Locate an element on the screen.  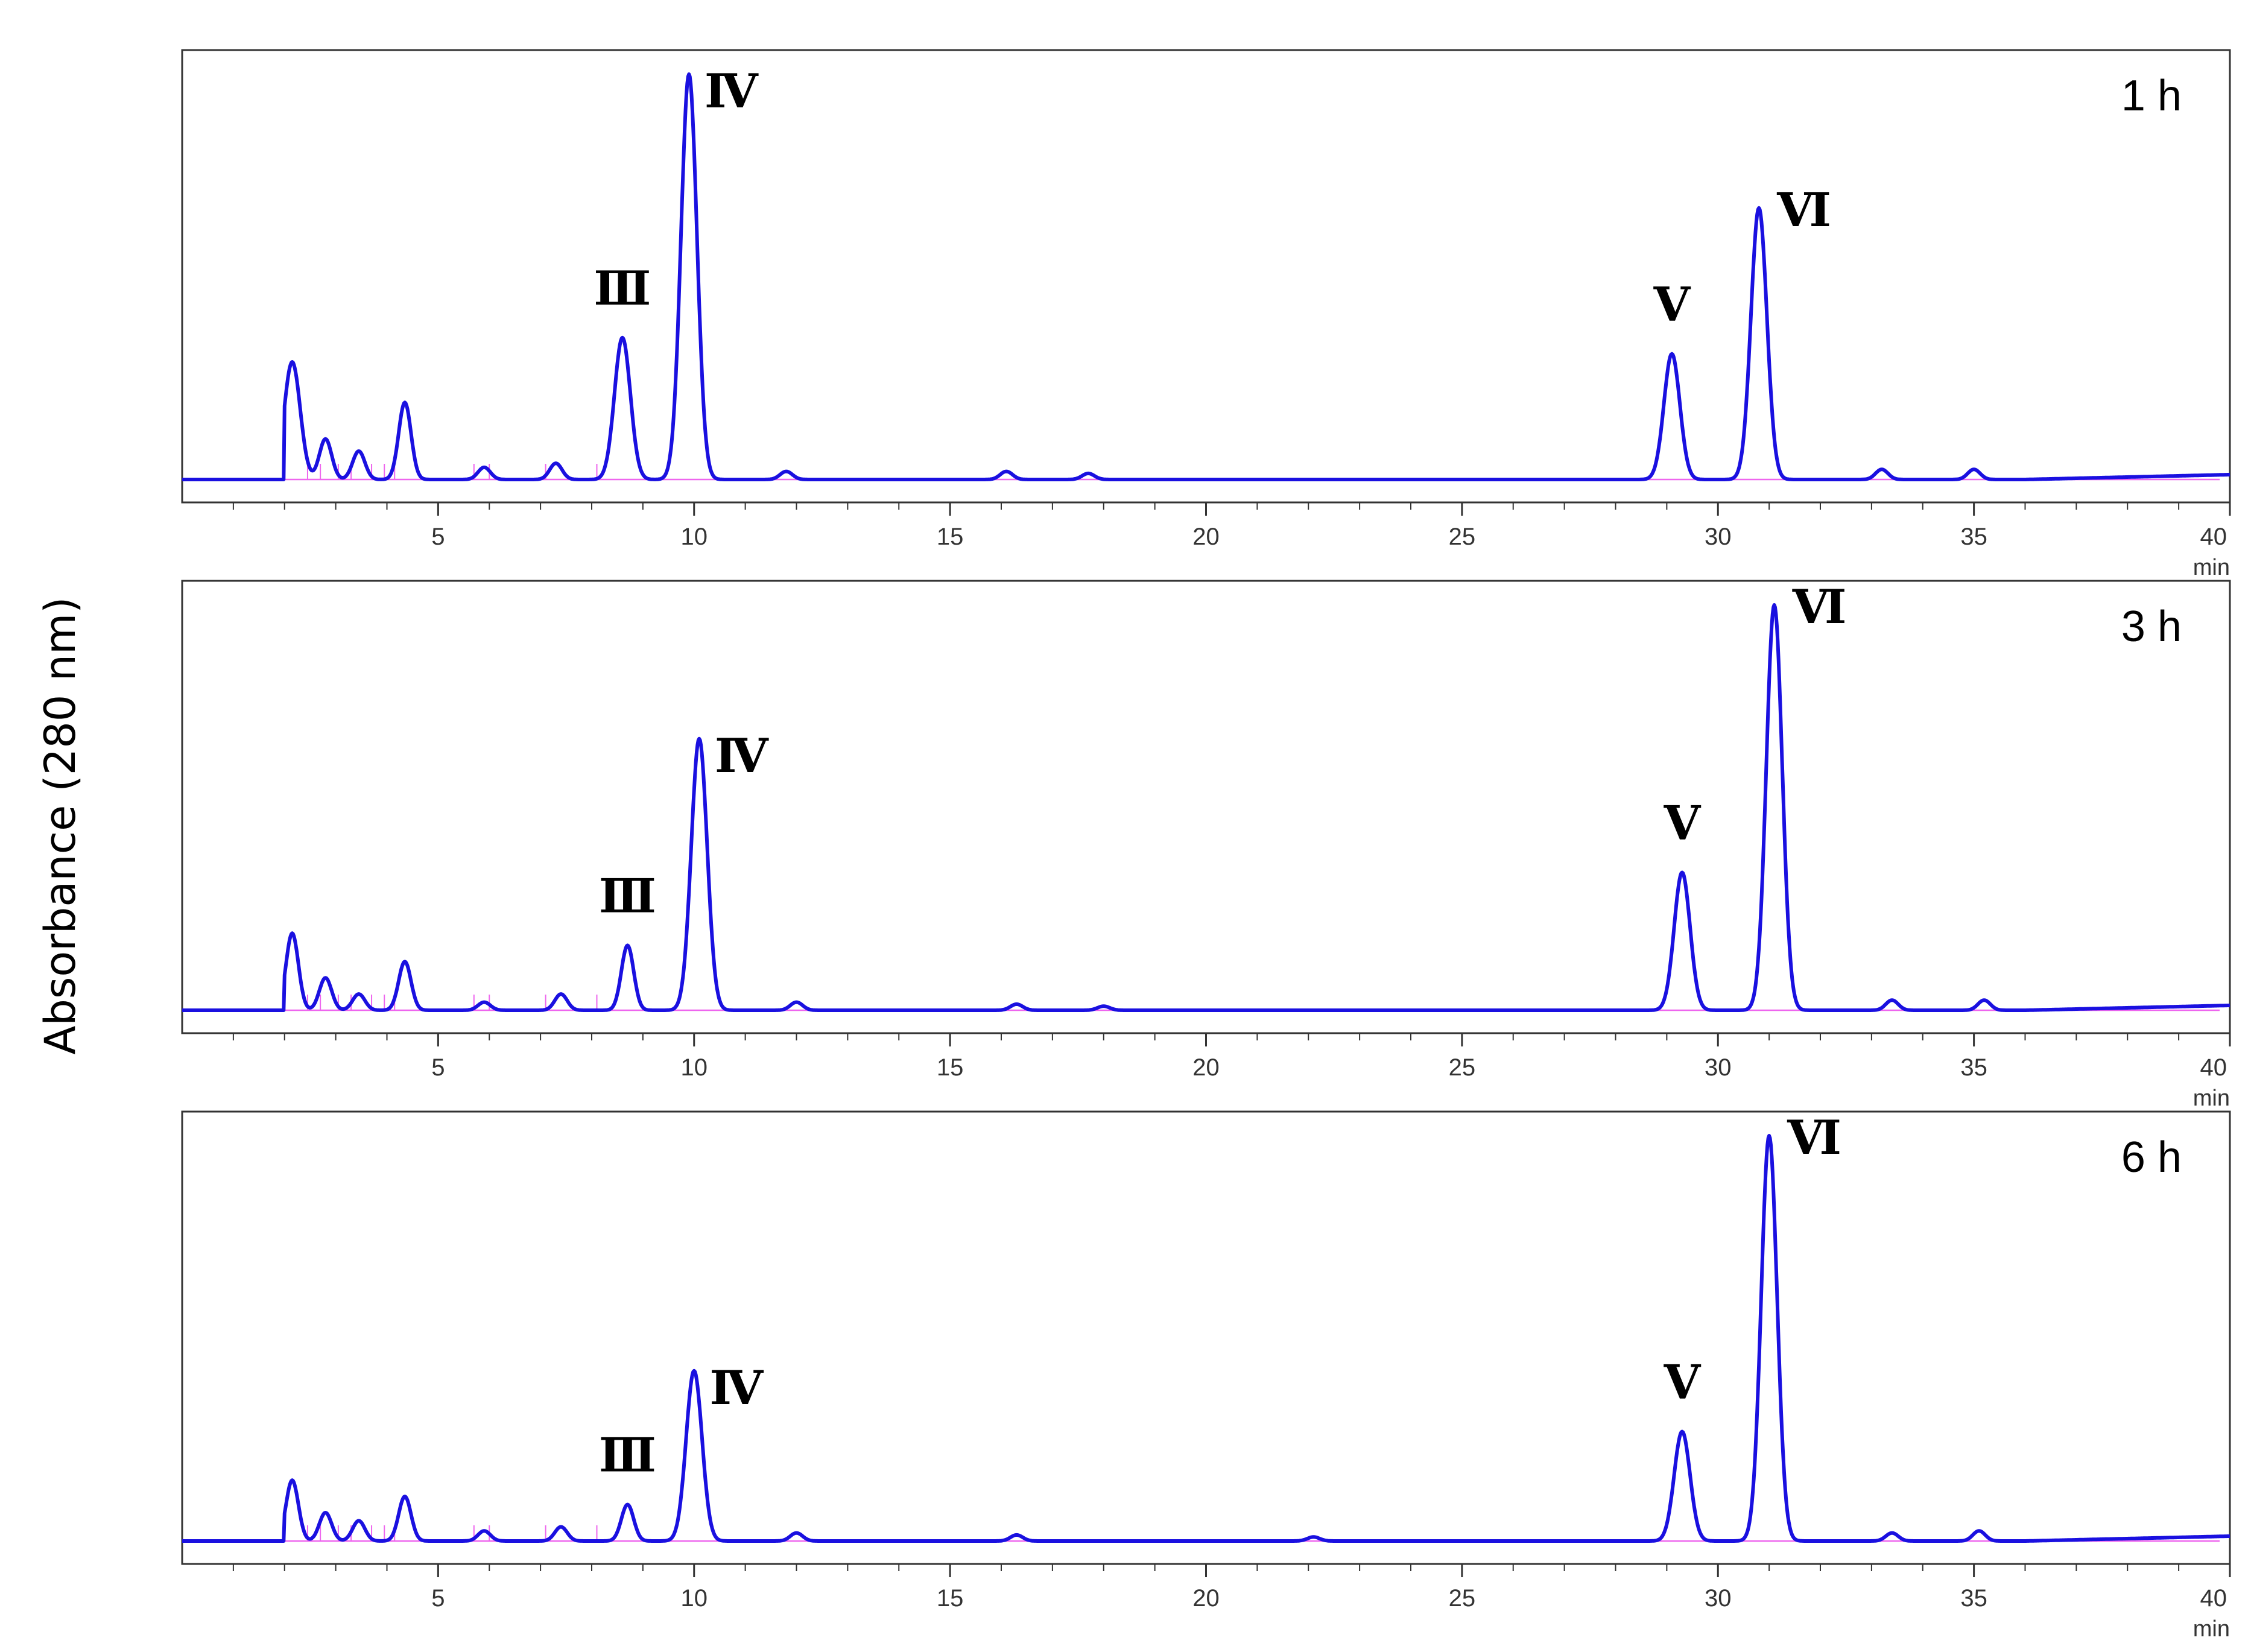
panel-time-label: 6 h is located at coordinates (2151, 1157).